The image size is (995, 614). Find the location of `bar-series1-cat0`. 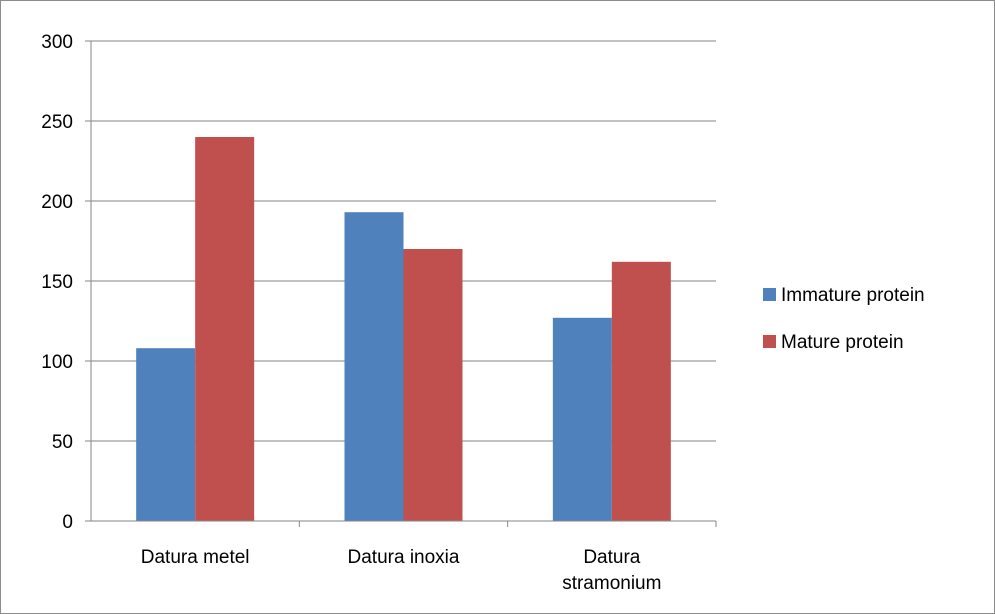

bar-series1-cat0 is located at coordinates (225, 329).